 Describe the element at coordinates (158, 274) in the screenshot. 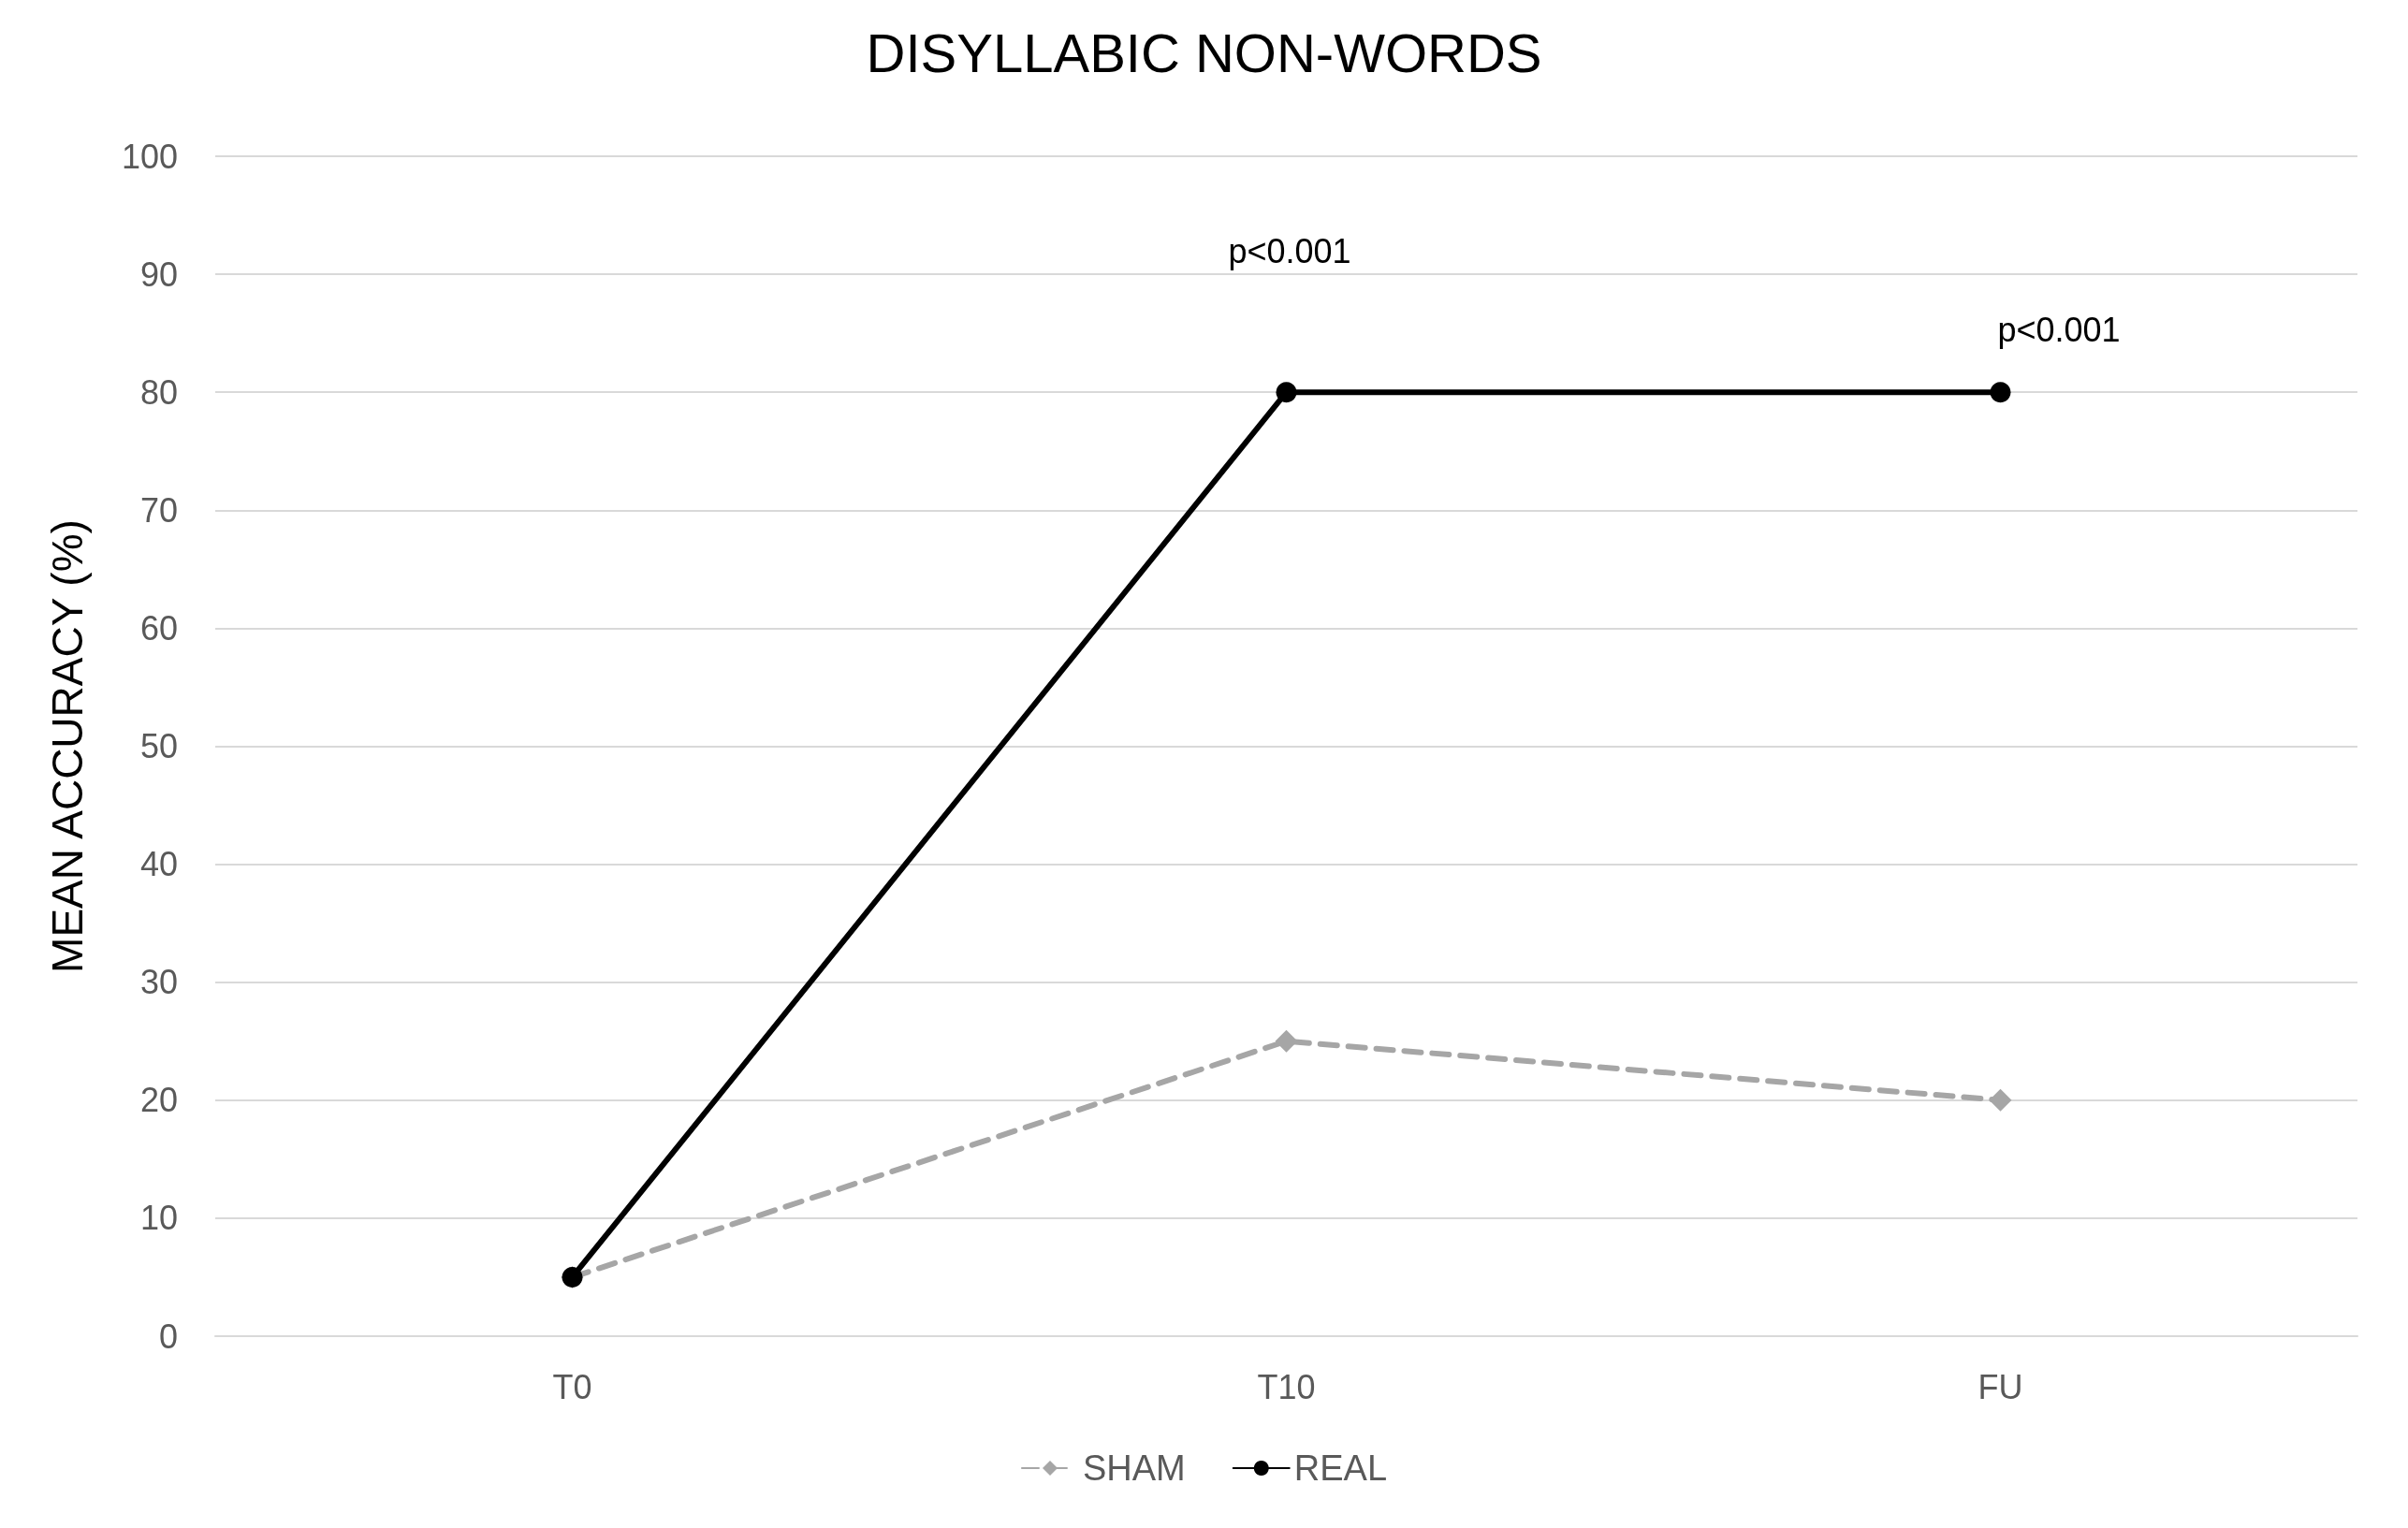

I see `y-tick-label: 90` at that location.